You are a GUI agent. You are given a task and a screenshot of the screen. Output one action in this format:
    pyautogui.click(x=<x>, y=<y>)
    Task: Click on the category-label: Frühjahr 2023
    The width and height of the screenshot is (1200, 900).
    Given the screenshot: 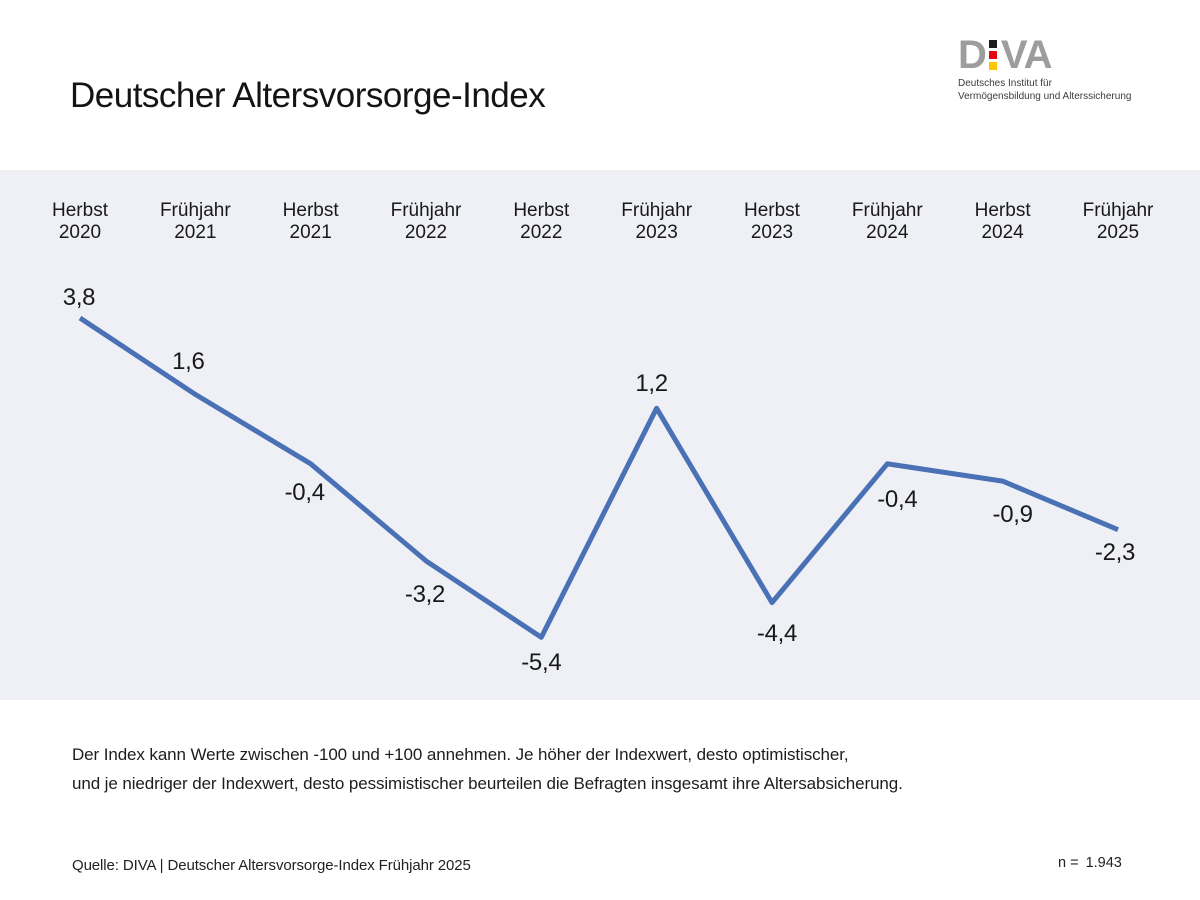 What is the action you would take?
    pyautogui.click(x=656, y=221)
    